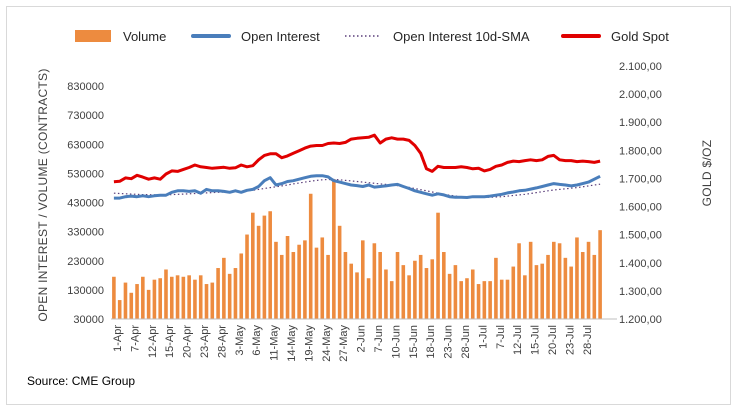 The height and width of the screenshot is (413, 739). I want to click on x-tick-label: 1-Jul, so click(483, 337).